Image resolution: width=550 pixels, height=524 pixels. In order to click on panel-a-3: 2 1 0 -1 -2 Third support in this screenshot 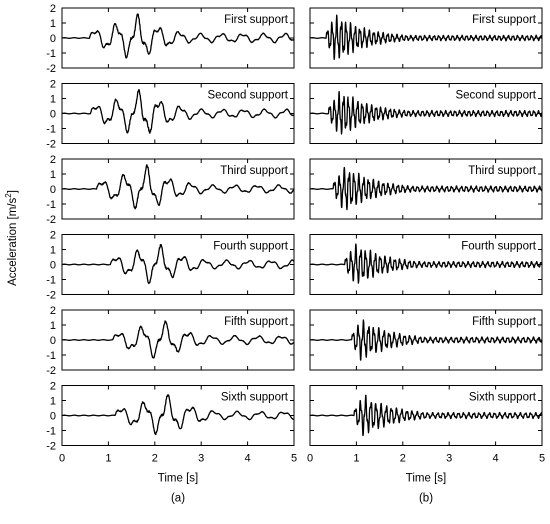, I will do `click(170, 190)`.